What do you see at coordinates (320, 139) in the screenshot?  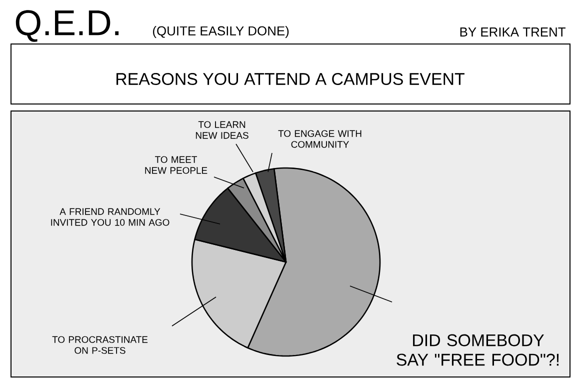 I see `slice-label: TO ENGAGE WITH COMMUNITY` at bounding box center [320, 139].